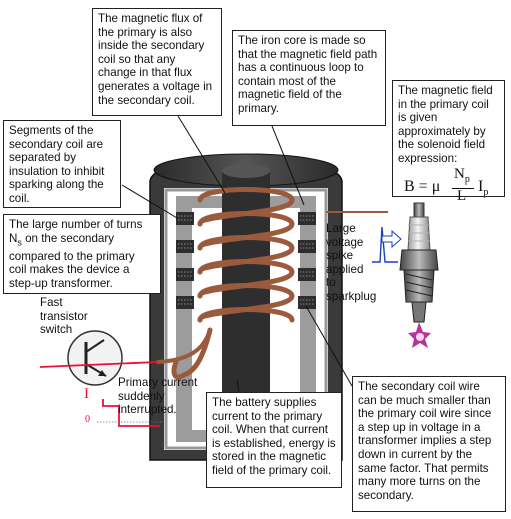 The image size is (511, 519). Describe the element at coordinates (158, 396) in the screenshot. I see `primary-current-label: Primary current suddenly interrupted.` at that location.